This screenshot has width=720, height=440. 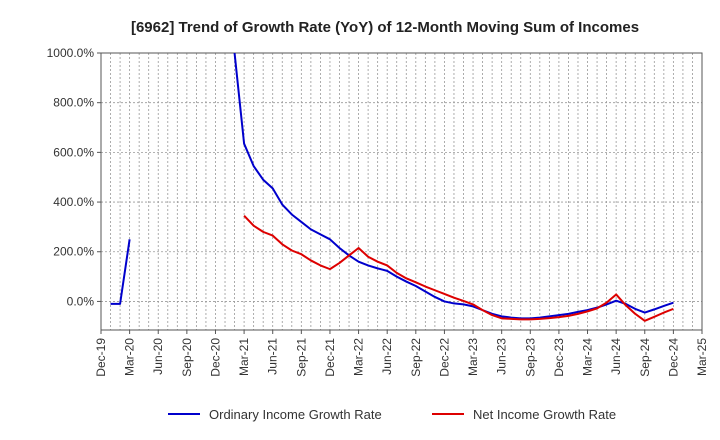 What do you see at coordinates (244, 357) in the screenshot?
I see `x-tick-label: Mar-21` at bounding box center [244, 357].